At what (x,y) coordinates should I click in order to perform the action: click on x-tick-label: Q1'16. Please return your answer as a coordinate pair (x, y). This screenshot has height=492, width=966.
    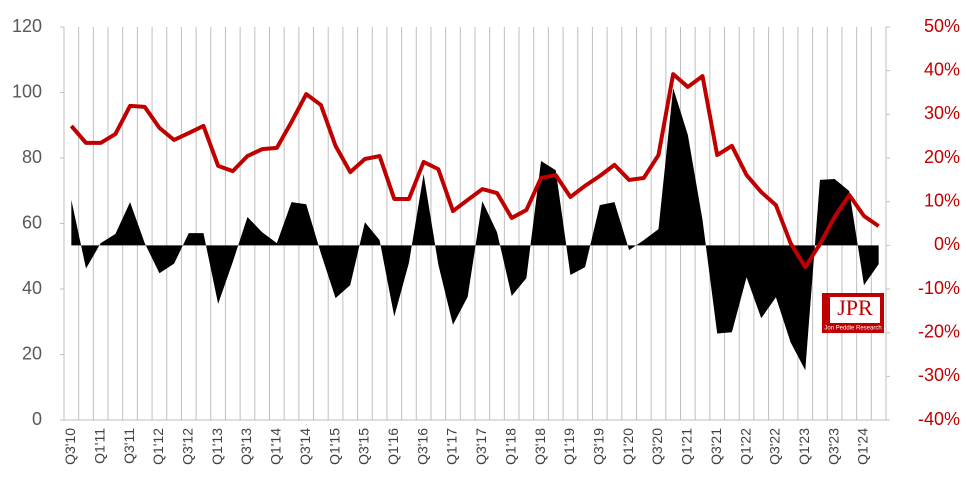
    Looking at the image, I should click on (393, 446).